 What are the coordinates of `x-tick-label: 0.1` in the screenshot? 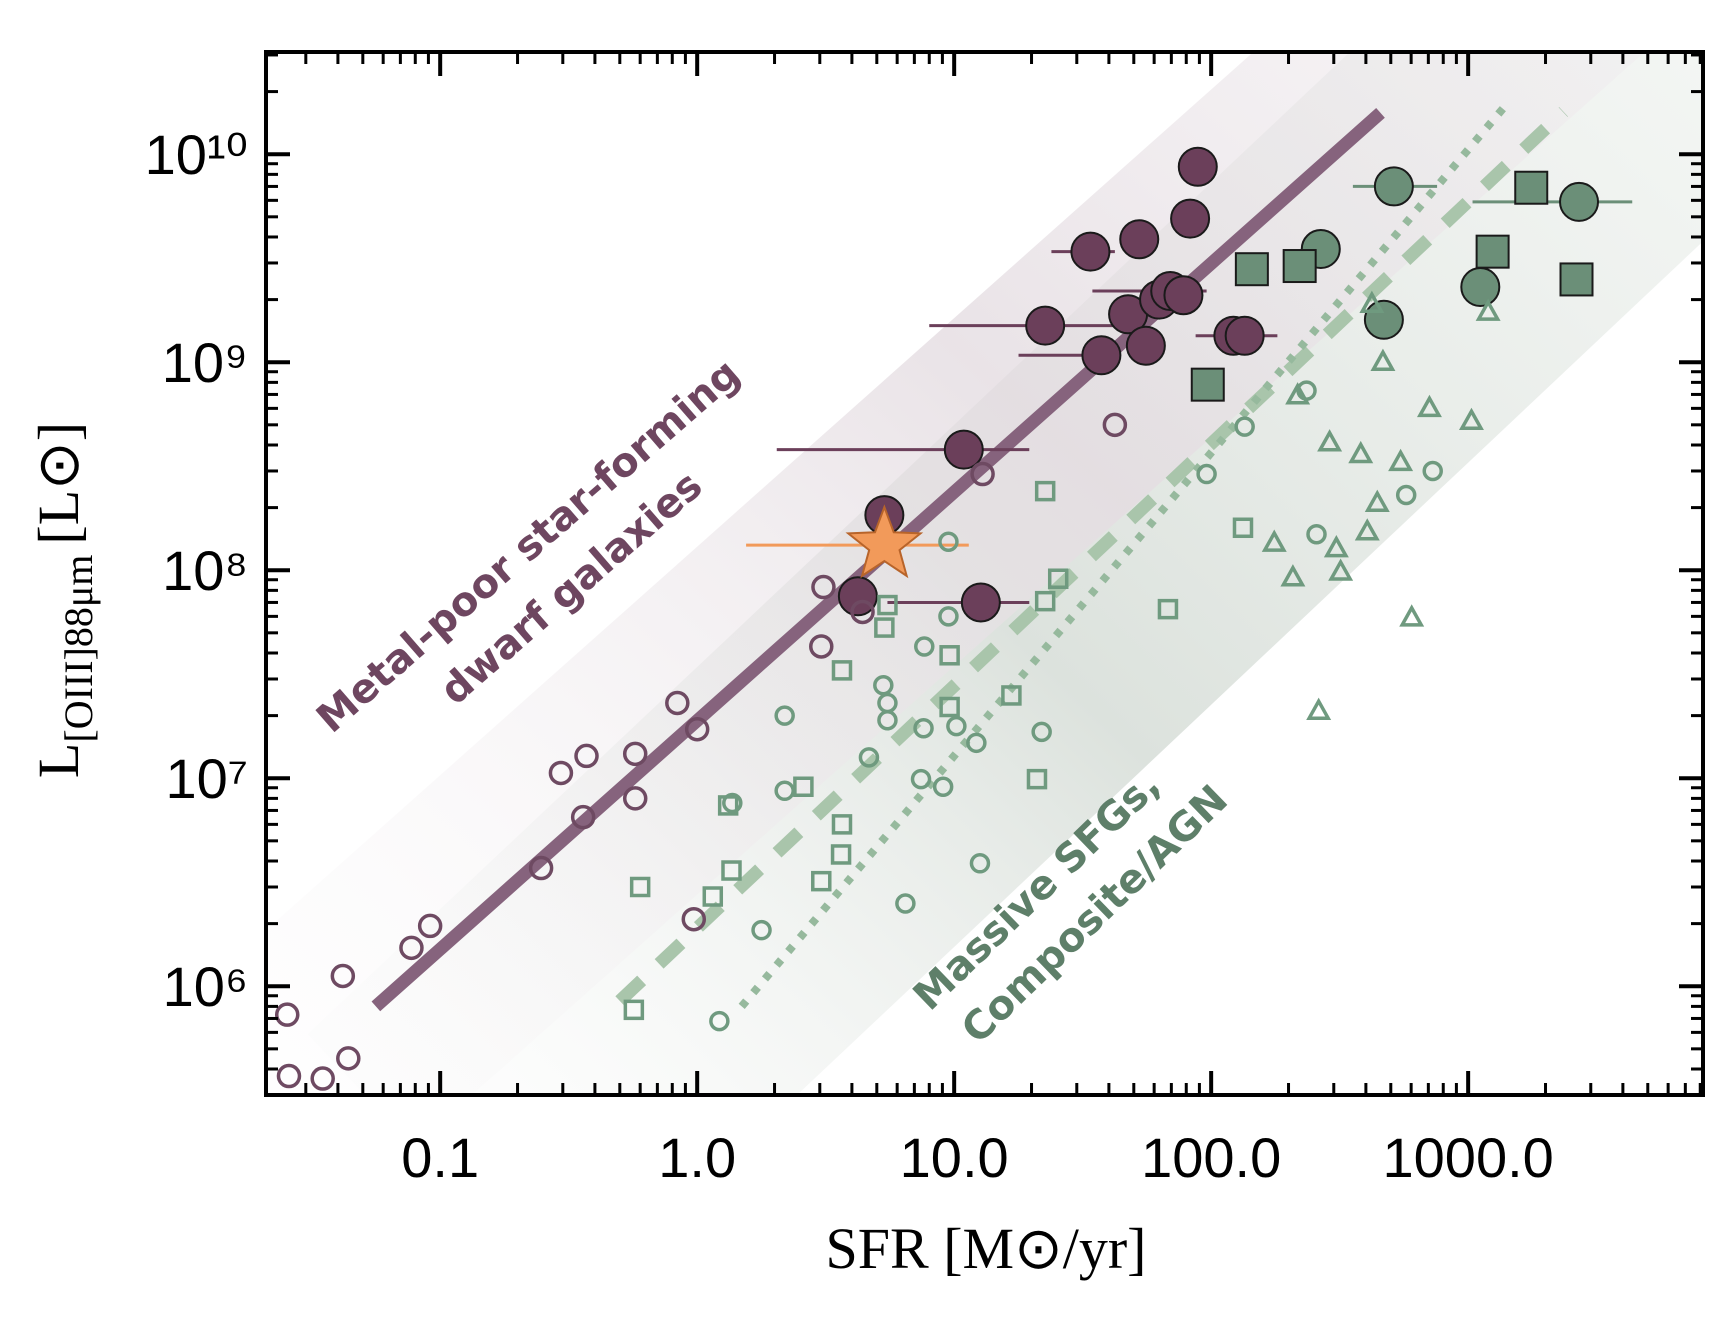 It's located at (440, 1157).